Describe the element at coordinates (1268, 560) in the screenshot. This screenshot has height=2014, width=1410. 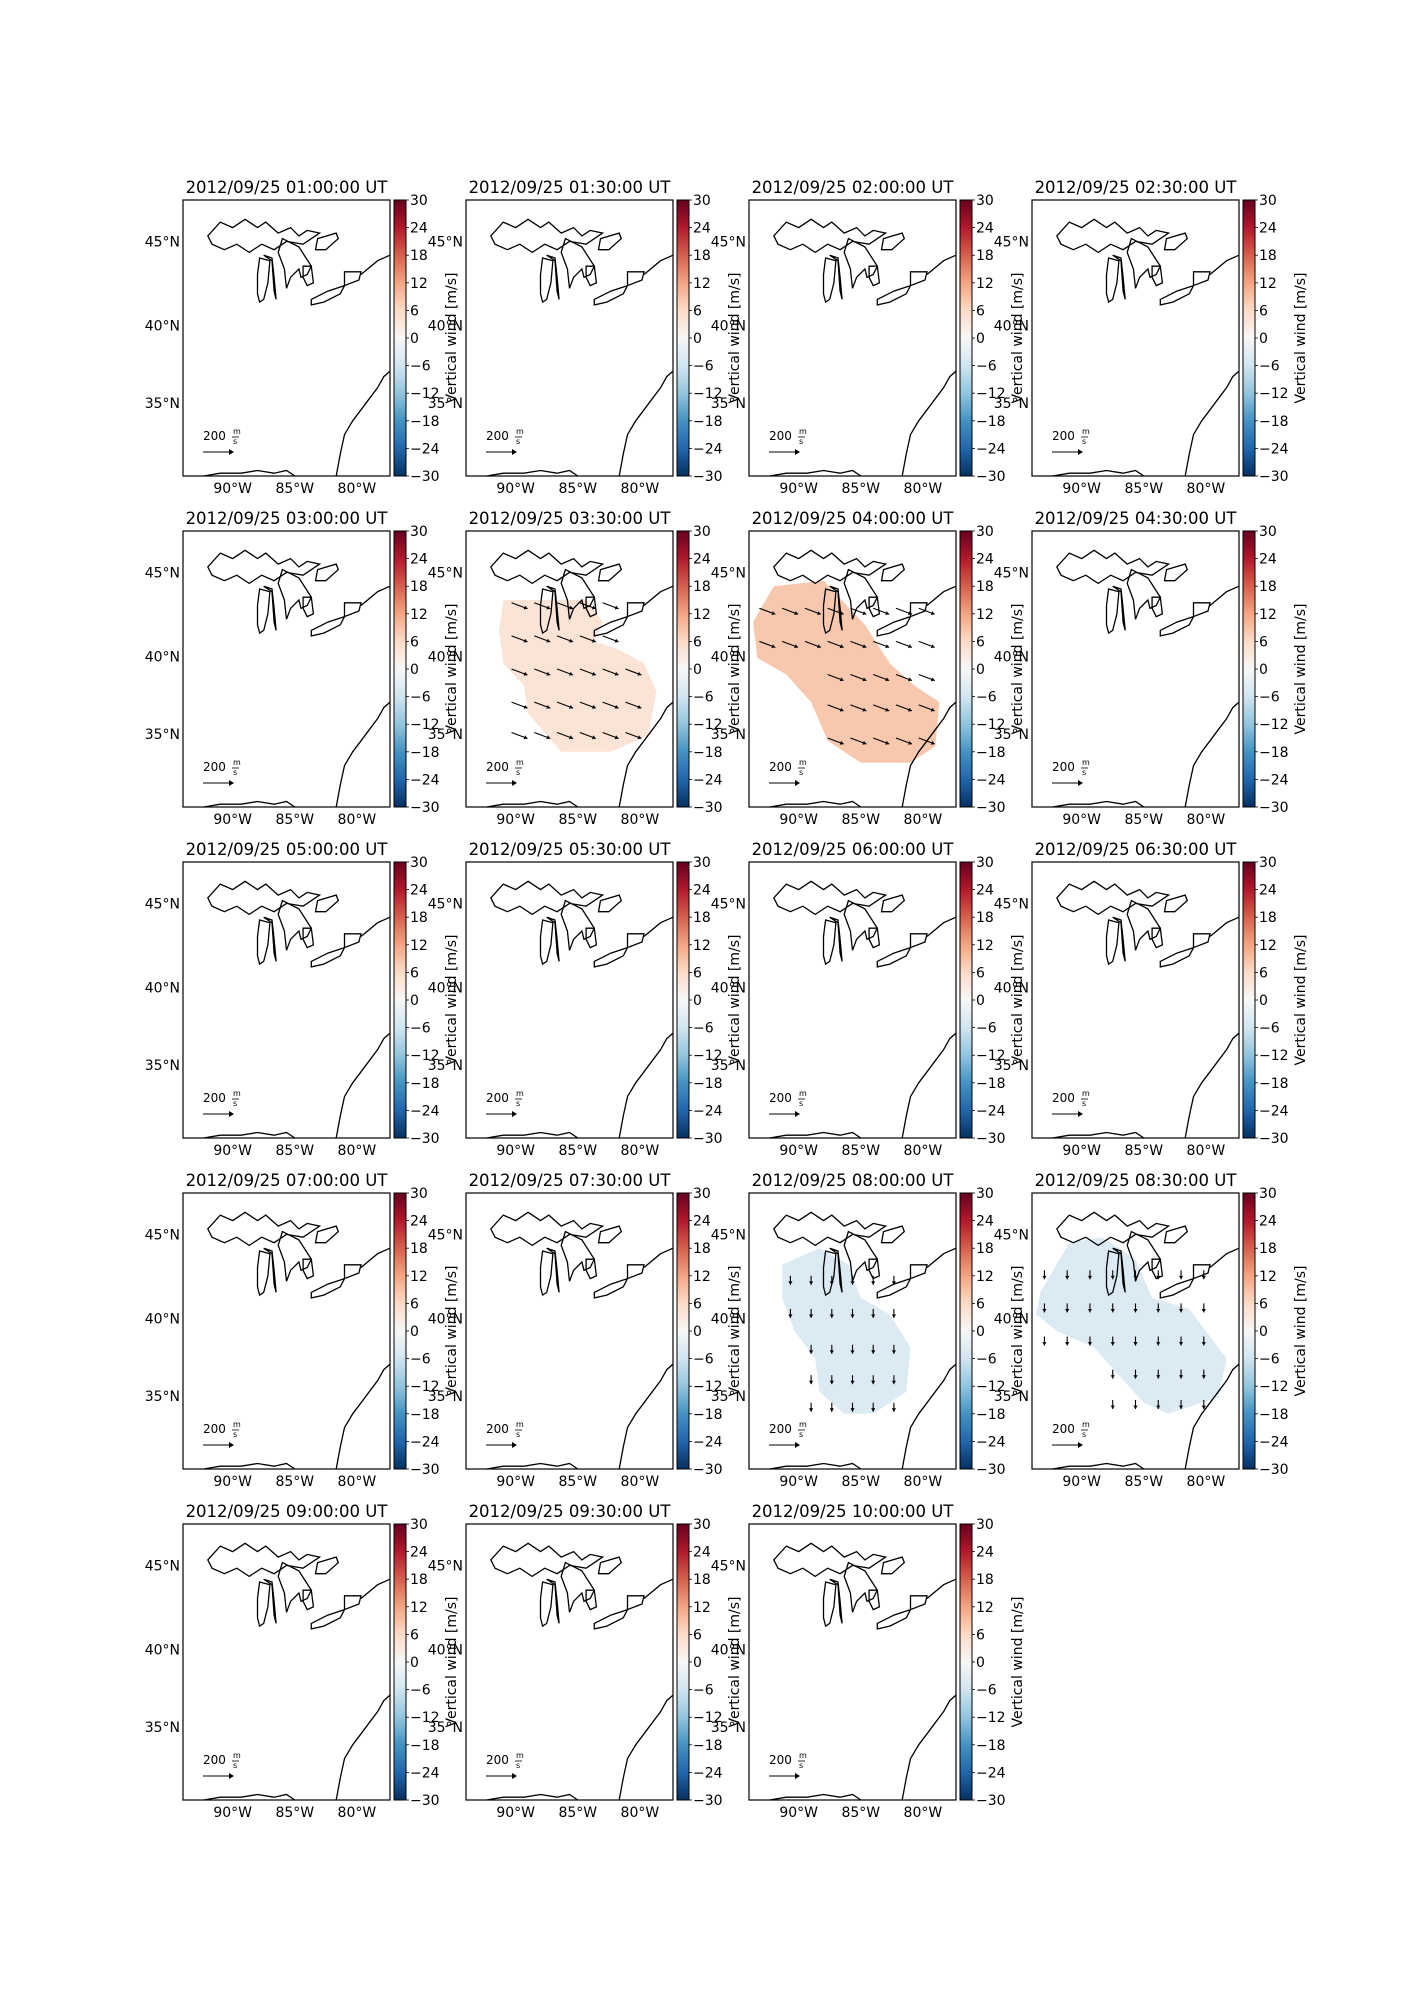
I see `colorbar-tick-label: 24` at that location.